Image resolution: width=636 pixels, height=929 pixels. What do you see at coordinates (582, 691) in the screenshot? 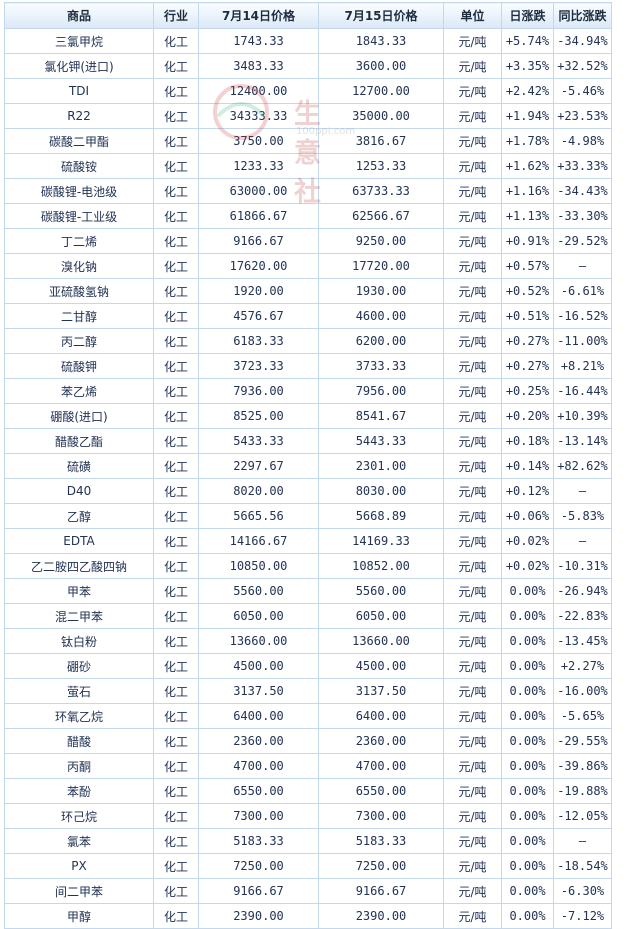
I see `yoy-change-cell: -16.00%` at bounding box center [582, 691].